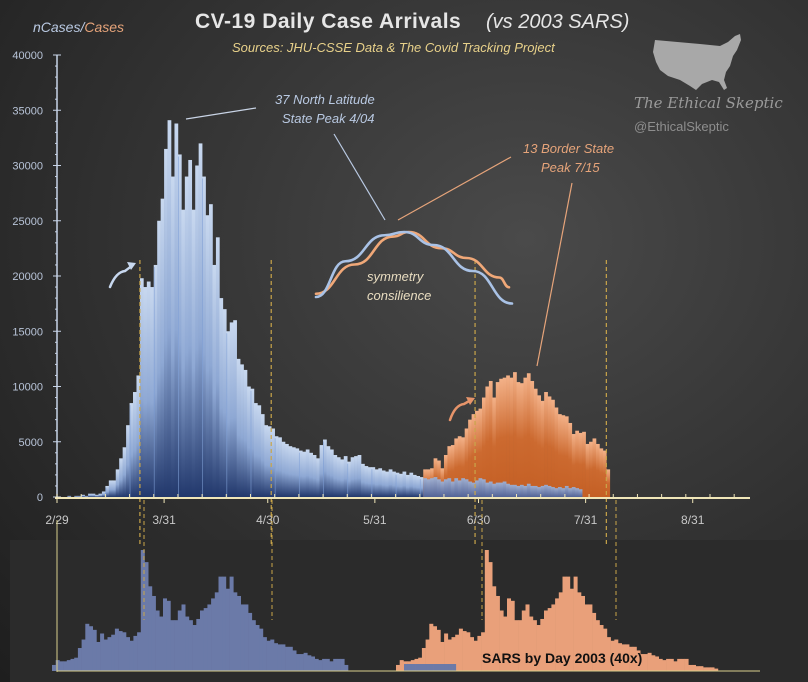  What do you see at coordinates (412, 263) in the screenshot?
I see `inset-curve-border` at bounding box center [412, 263].